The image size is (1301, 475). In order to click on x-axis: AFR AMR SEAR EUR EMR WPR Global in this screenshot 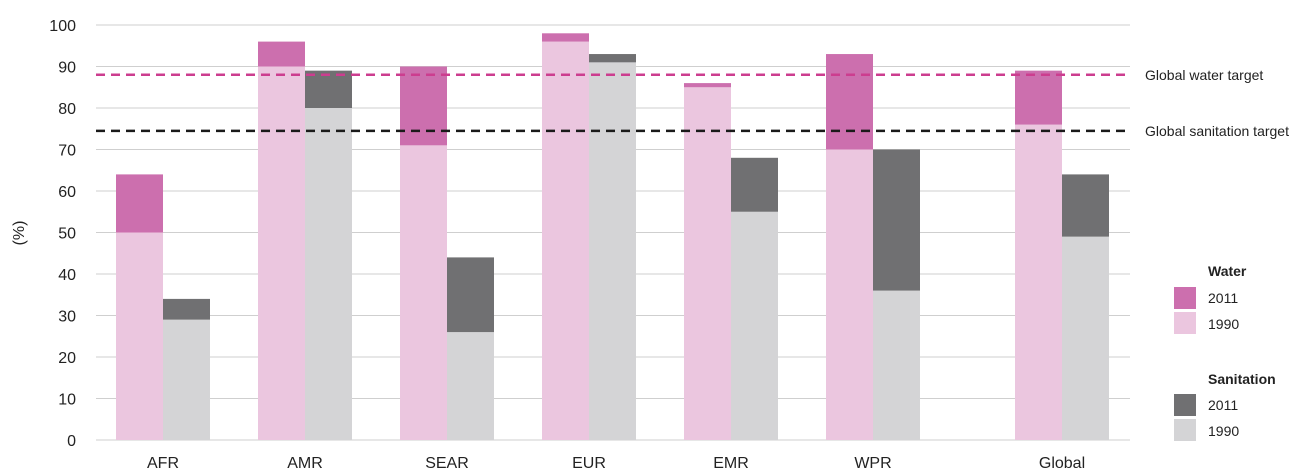, I will do `click(616, 463)`.